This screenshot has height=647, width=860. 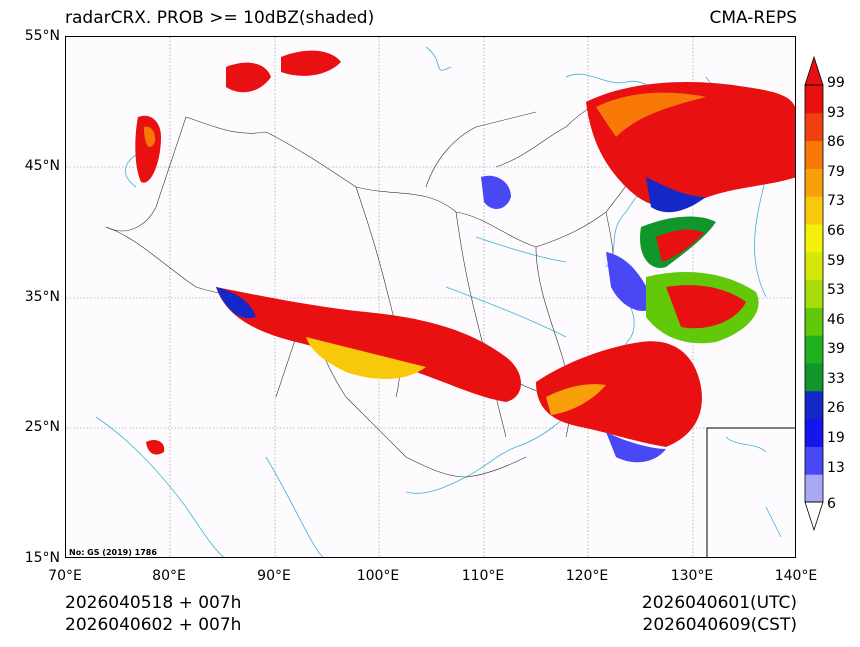 I want to click on lat-label-45: 45°N, so click(x=42, y=166).